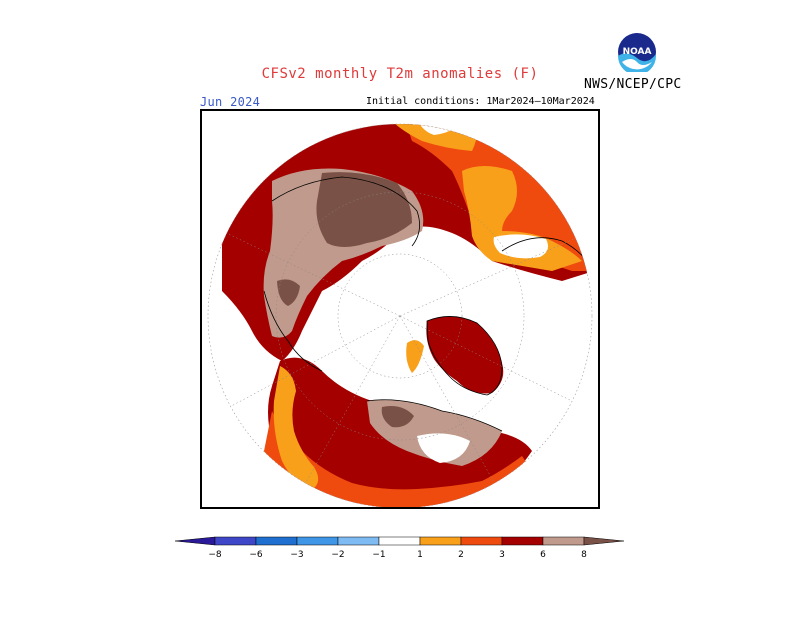 The width and height of the screenshot is (800, 618). What do you see at coordinates (461, 555) in the screenshot?
I see `legend-tick-label: 2` at bounding box center [461, 555].